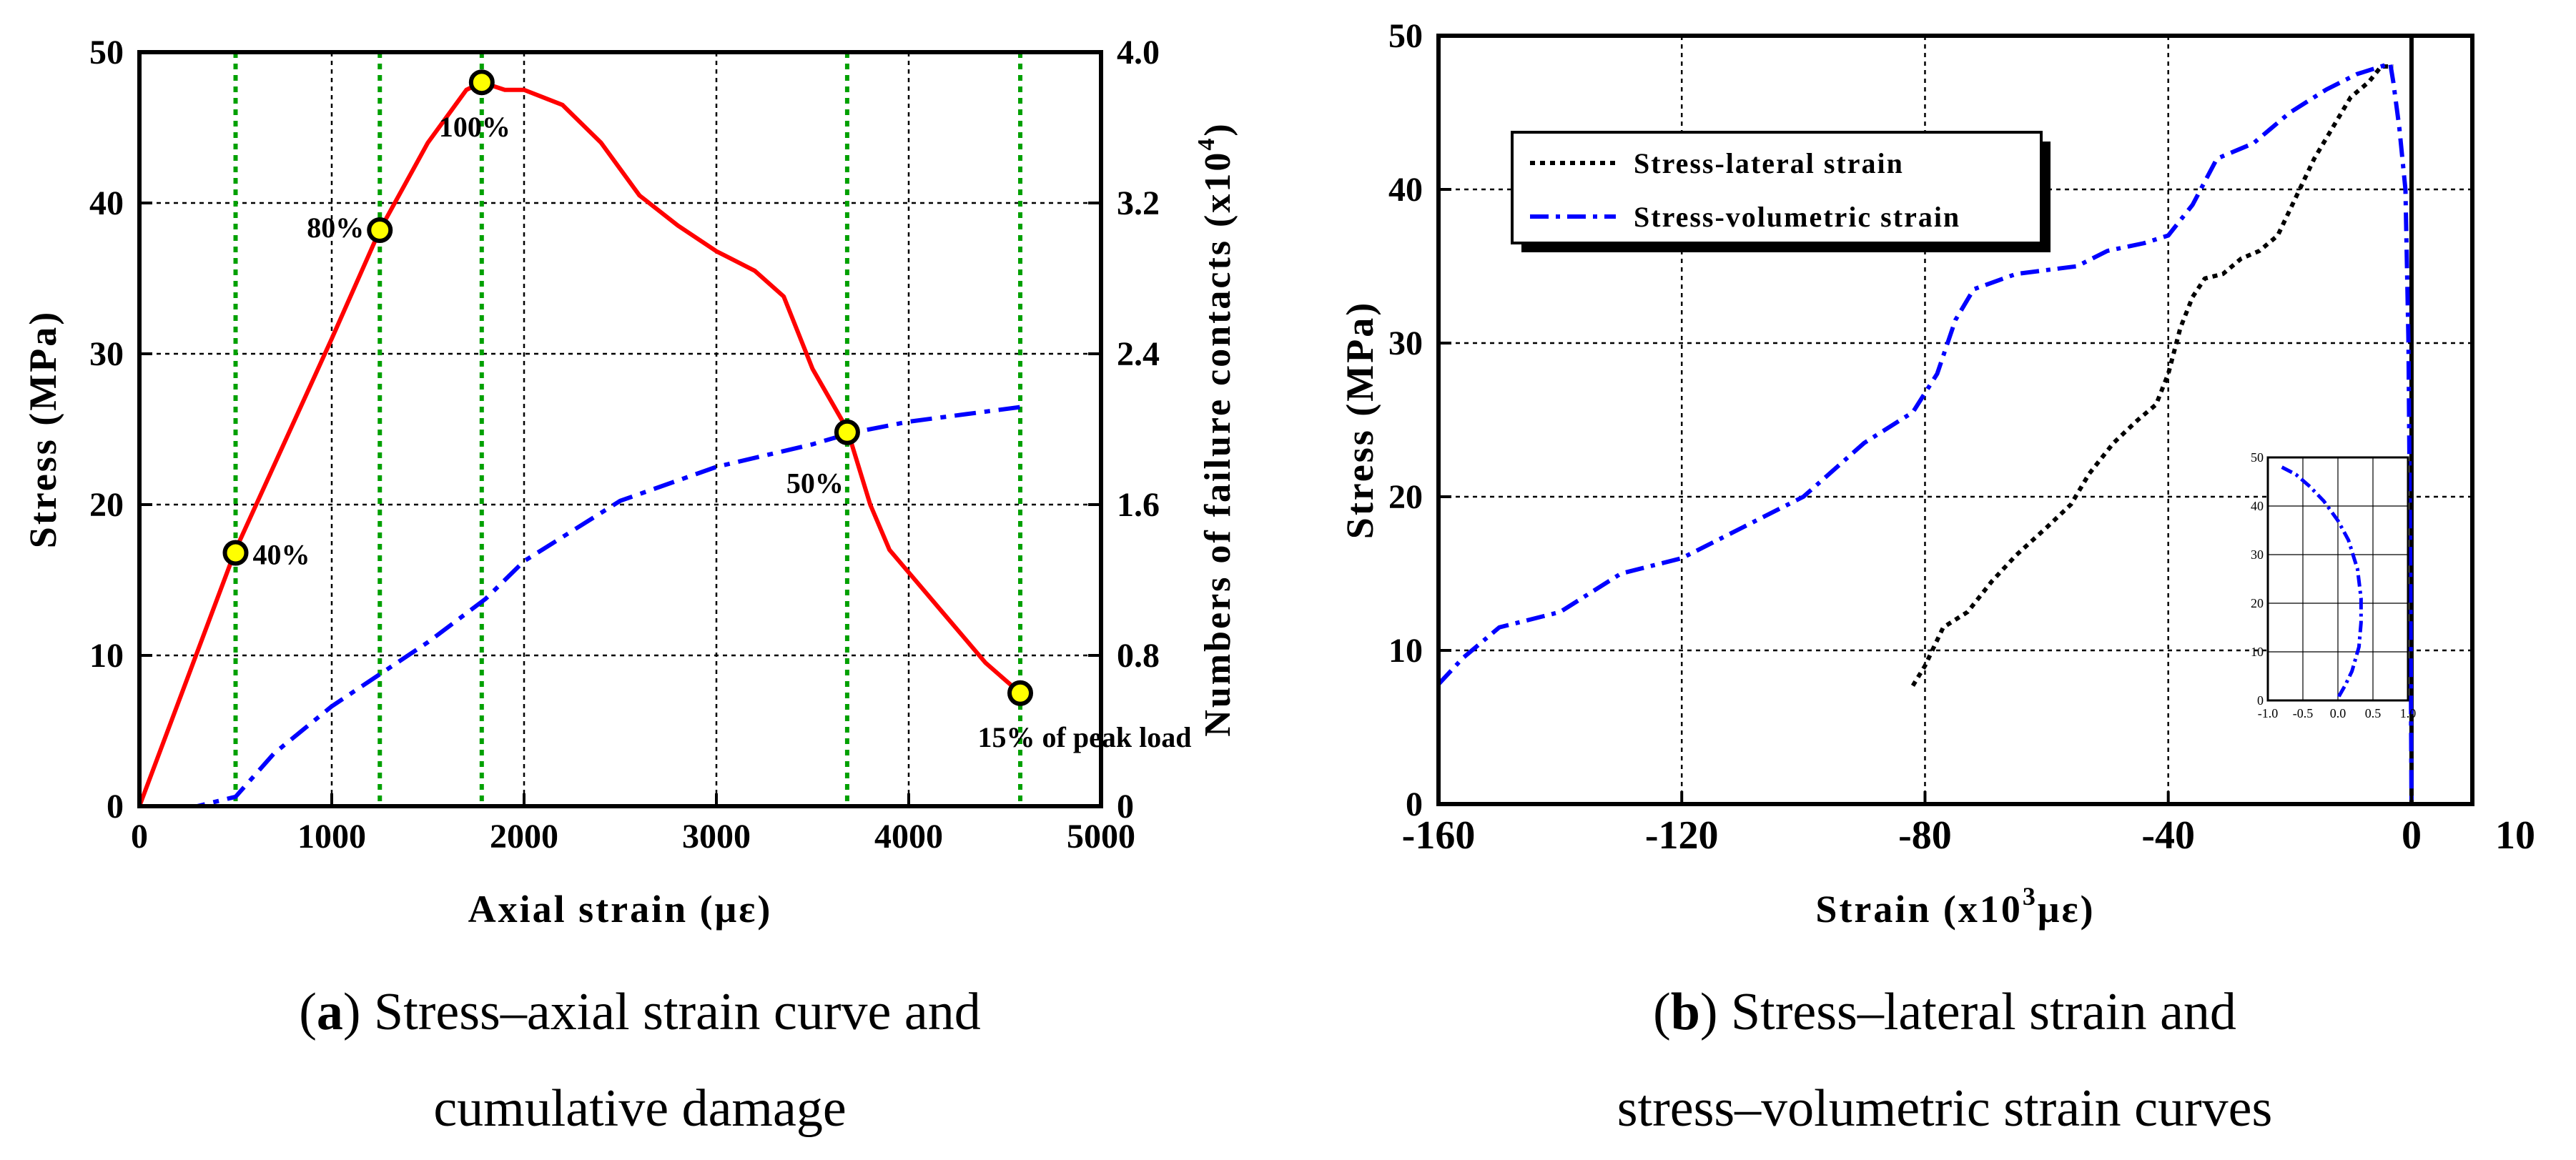 The image size is (2576, 1160). What do you see at coordinates (815, 483) in the screenshot?
I see `marker-label: 50%` at bounding box center [815, 483].